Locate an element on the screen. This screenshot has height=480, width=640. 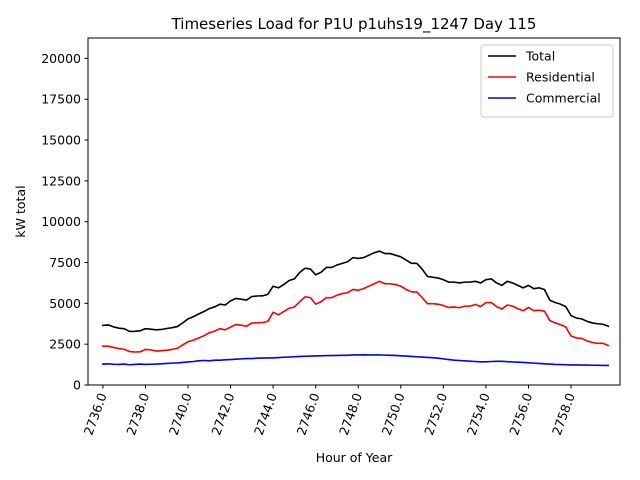
x-tick-label: 2750.0 is located at coordinates (393, 414).